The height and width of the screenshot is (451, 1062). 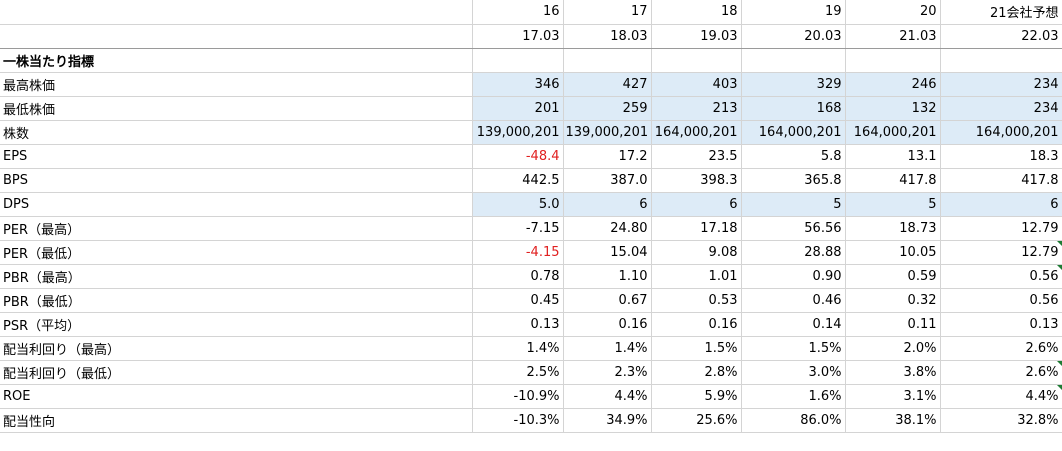 What do you see at coordinates (793, 396) in the screenshot?
I see `value-cell: 1.6%` at bounding box center [793, 396].